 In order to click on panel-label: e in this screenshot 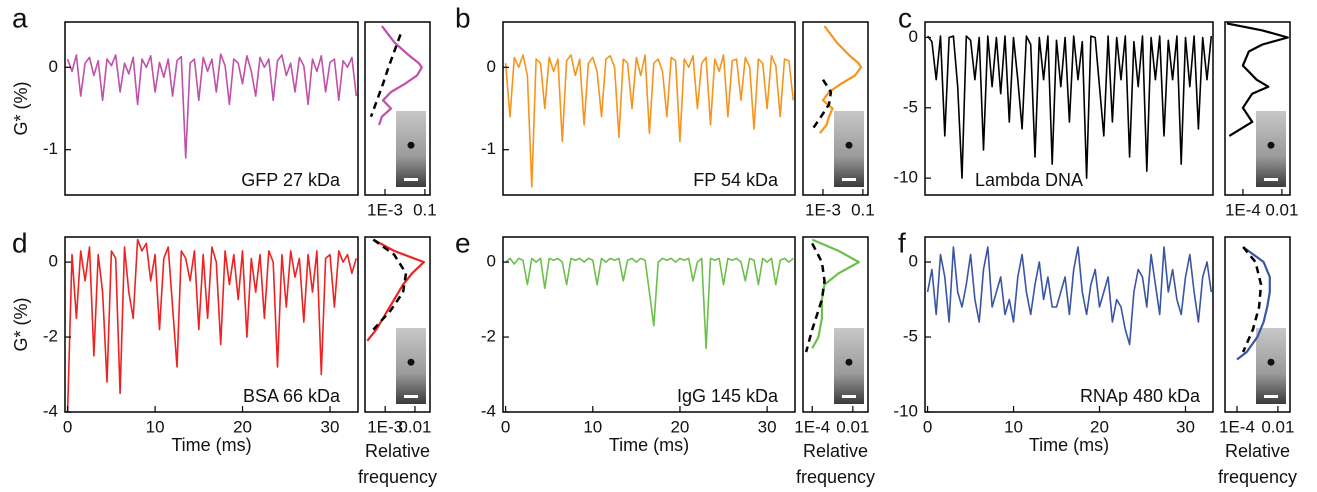, I will do `click(463, 242)`.